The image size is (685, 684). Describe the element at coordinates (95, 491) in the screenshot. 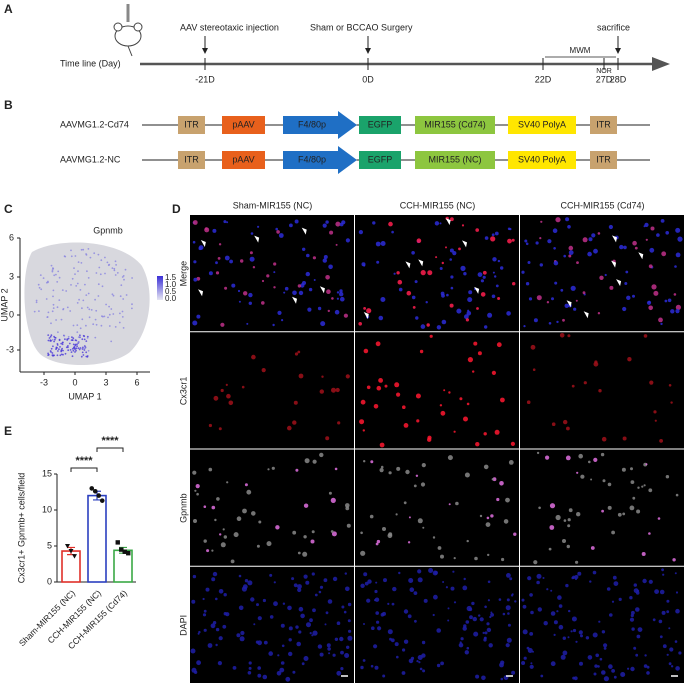

I see `data-point` at that location.